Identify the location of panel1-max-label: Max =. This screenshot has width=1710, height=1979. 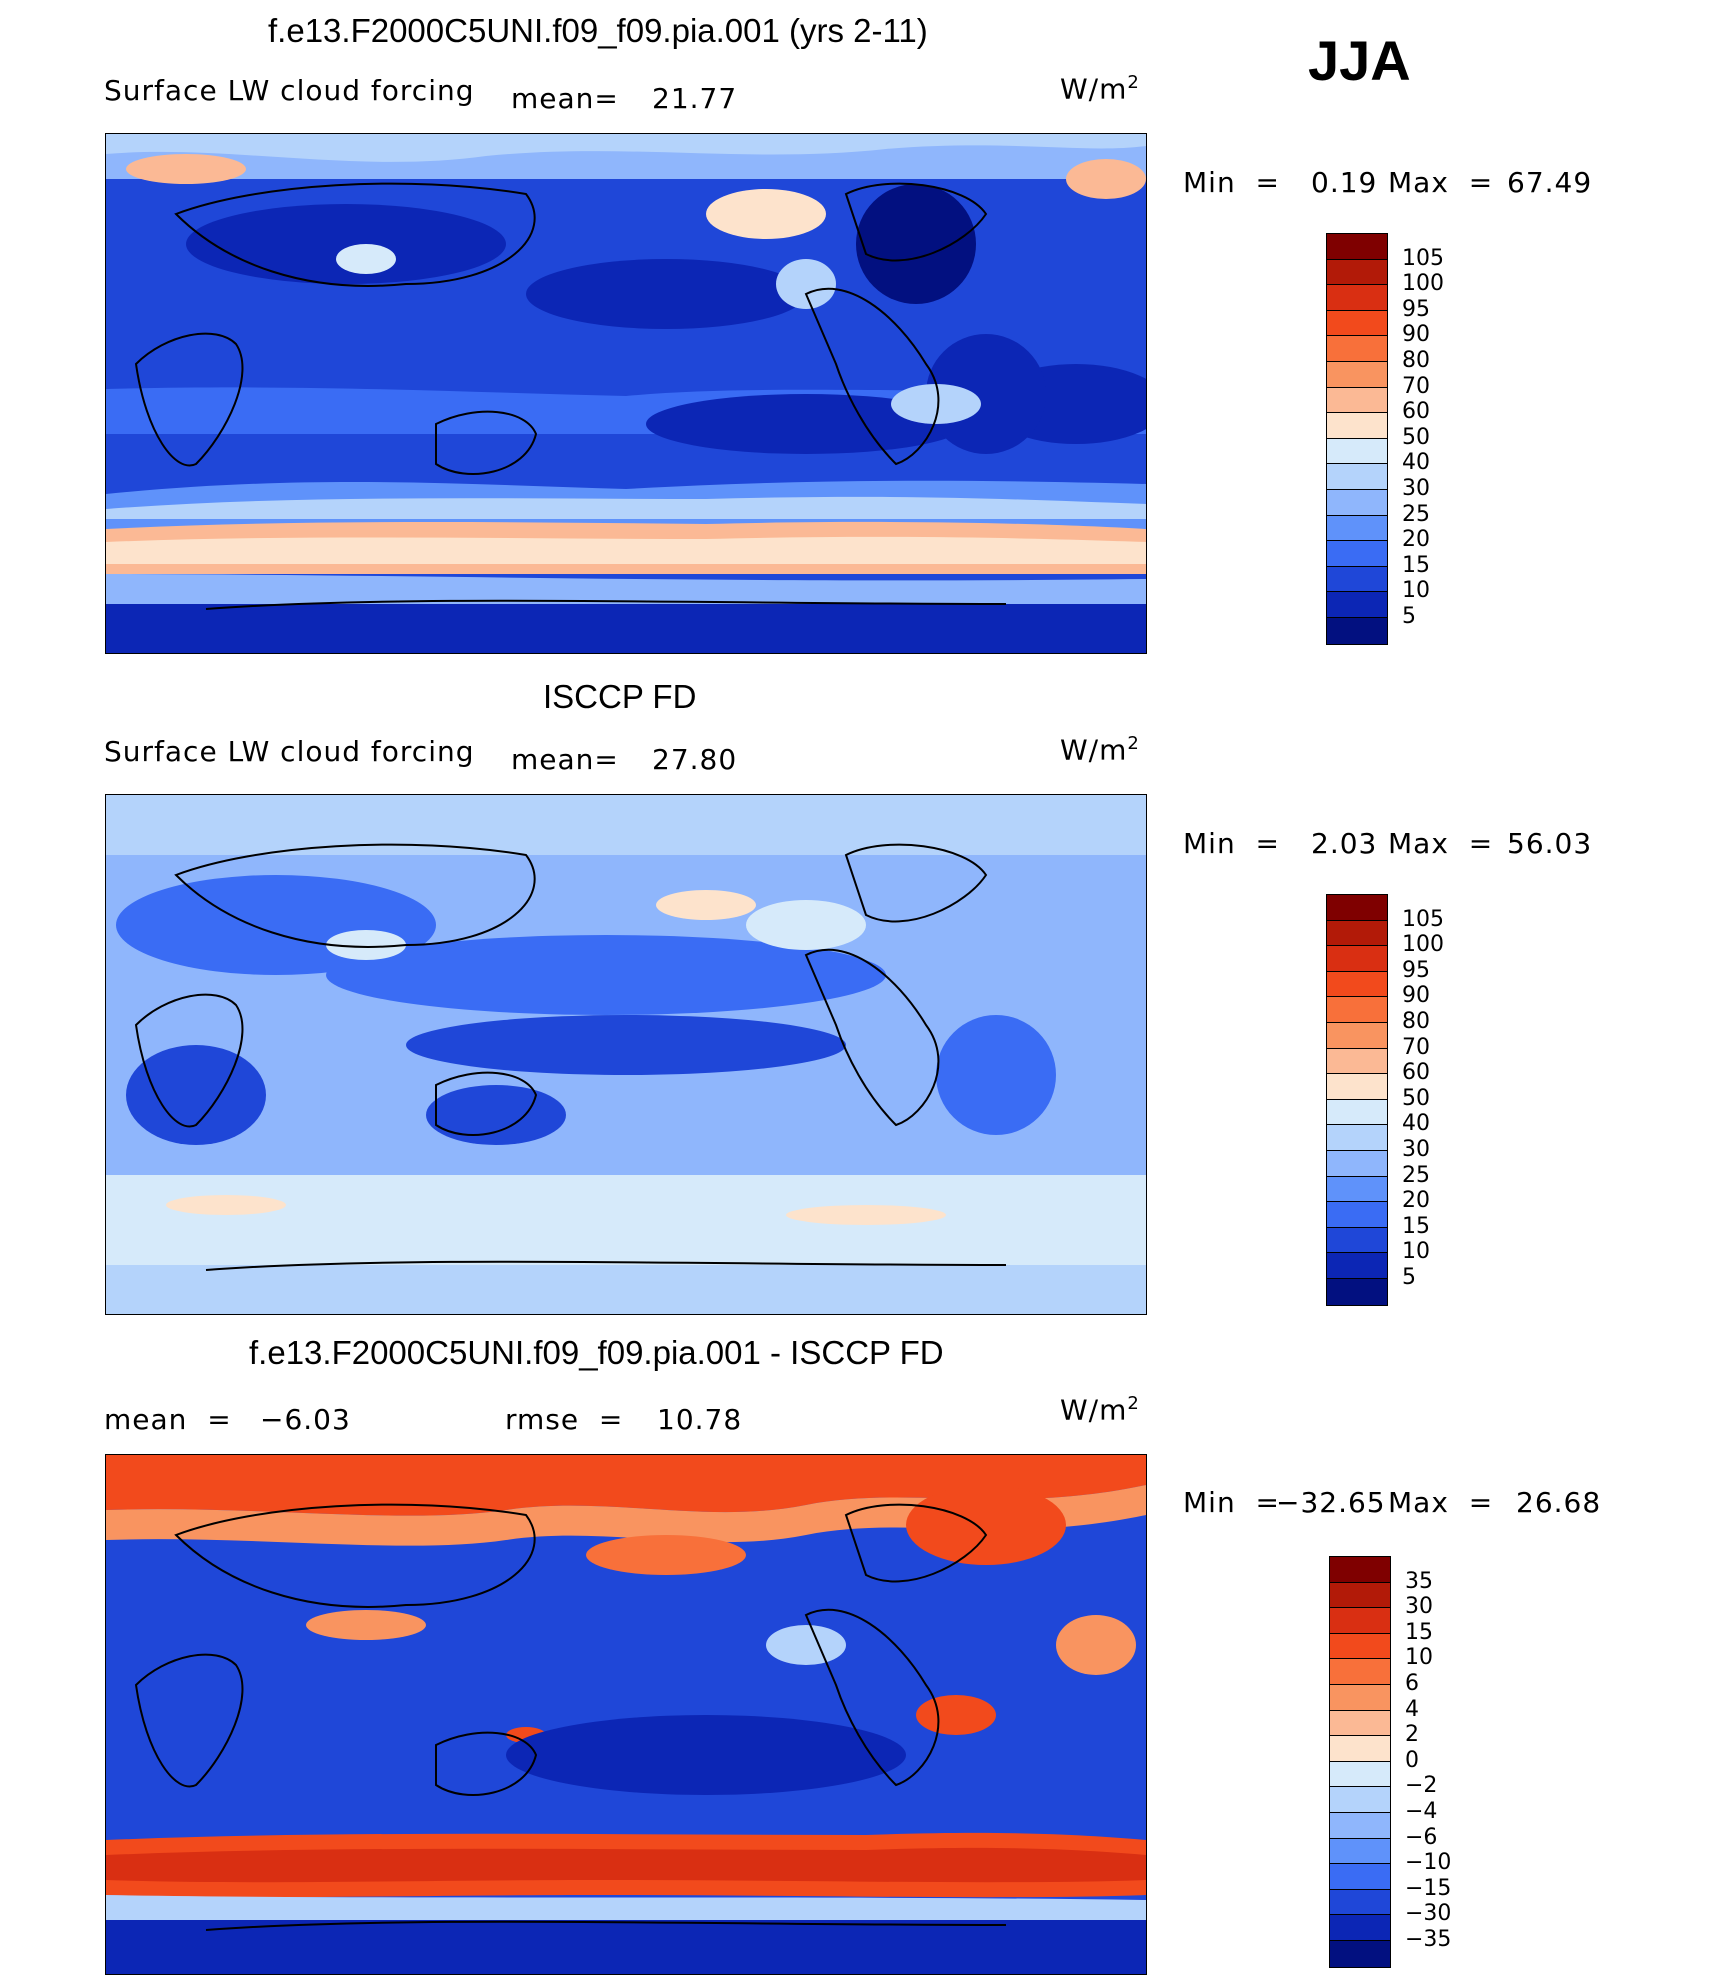
(1441, 182).